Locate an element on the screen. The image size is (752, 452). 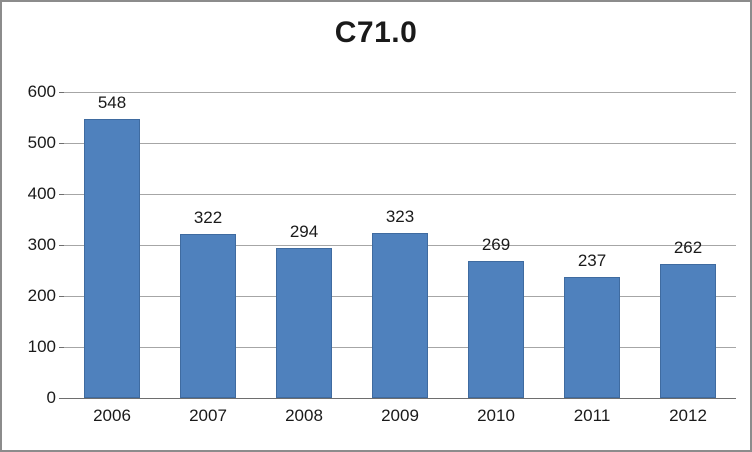
bar-2011 is located at coordinates (592, 337).